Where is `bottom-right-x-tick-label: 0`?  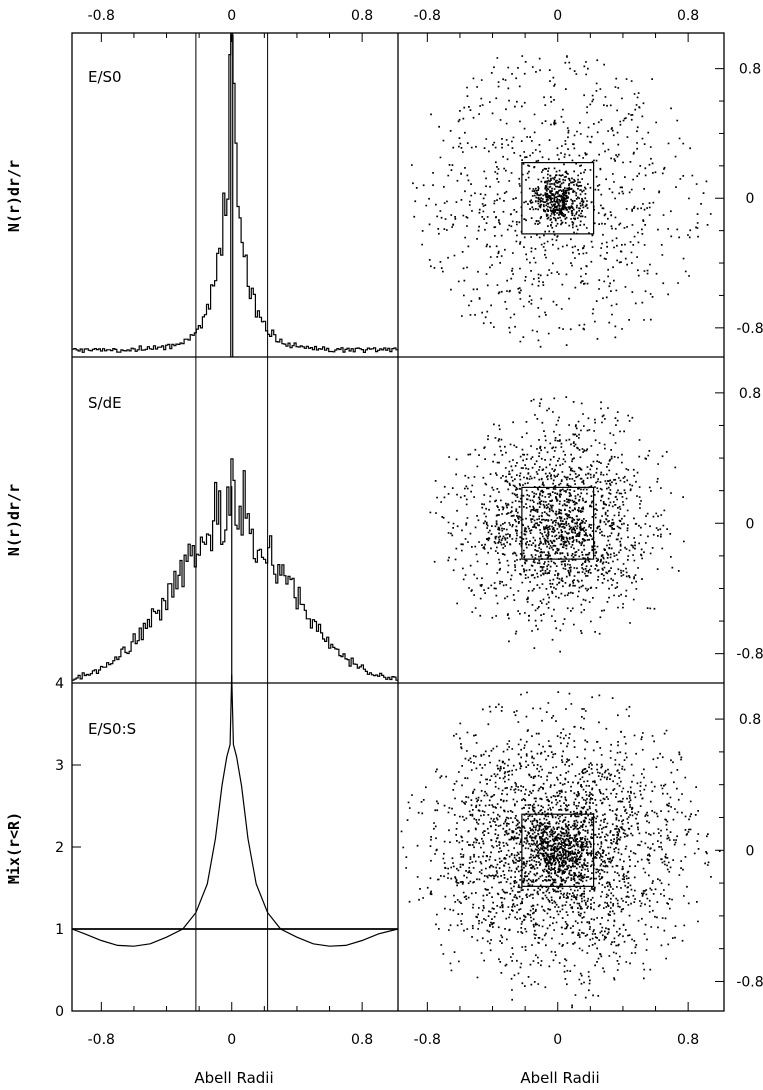
bottom-right-x-tick-label: 0 is located at coordinates (557, 1040).